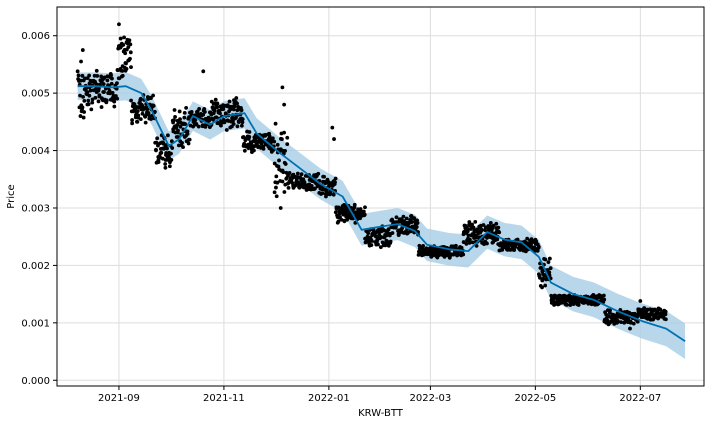  I want to click on y-axis-label: Price, so click(11, 196).